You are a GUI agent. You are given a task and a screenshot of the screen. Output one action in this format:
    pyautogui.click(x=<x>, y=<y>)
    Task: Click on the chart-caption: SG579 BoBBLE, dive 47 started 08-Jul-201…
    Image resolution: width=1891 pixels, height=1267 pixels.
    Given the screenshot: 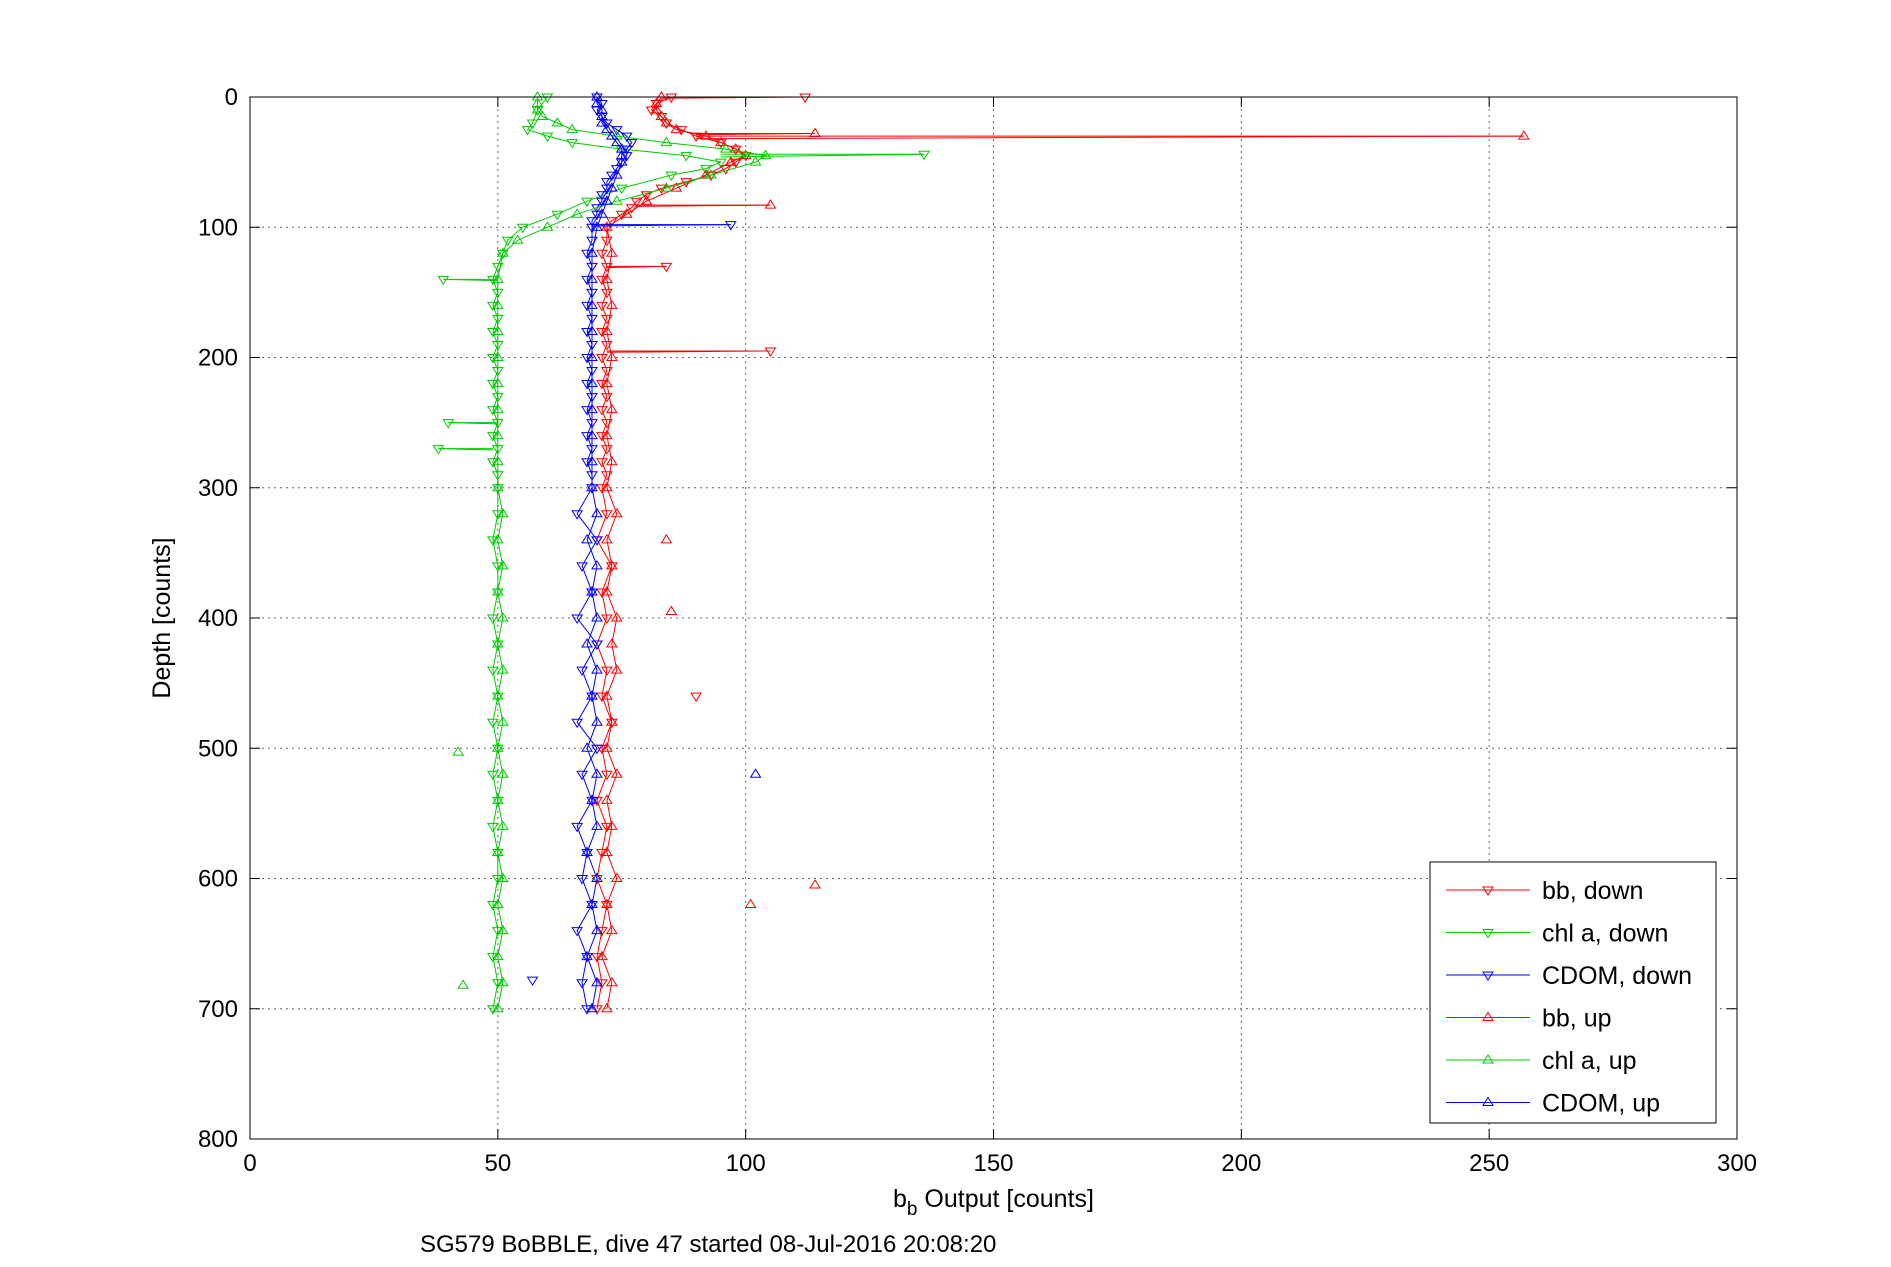 What is the action you would take?
    pyautogui.click(x=708, y=1244)
    